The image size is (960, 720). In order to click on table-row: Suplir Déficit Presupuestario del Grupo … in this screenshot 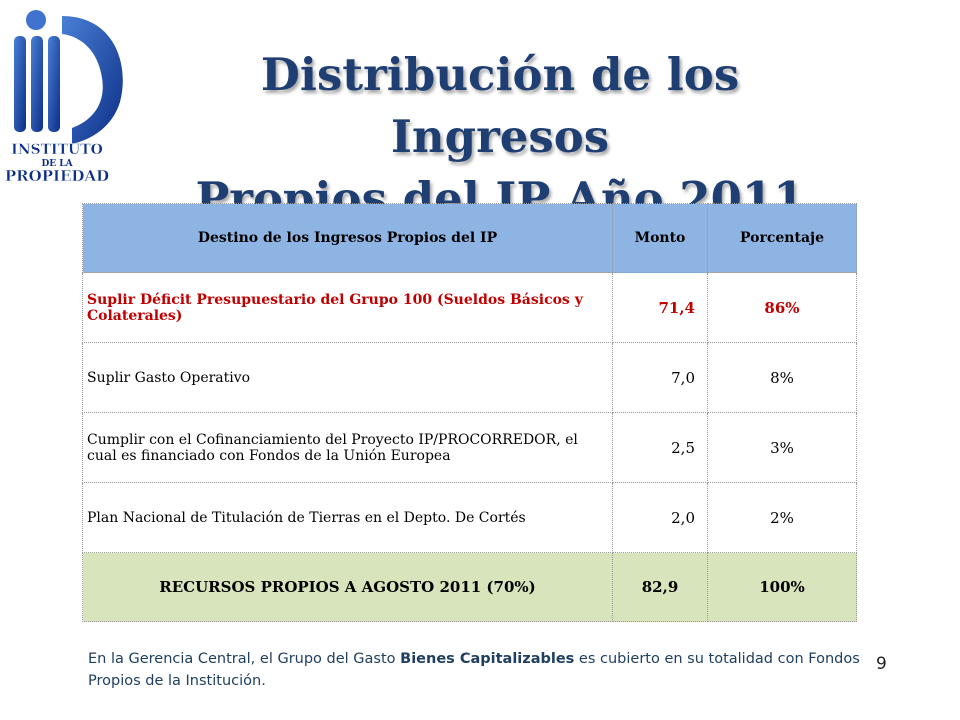, I will do `click(469, 307)`.